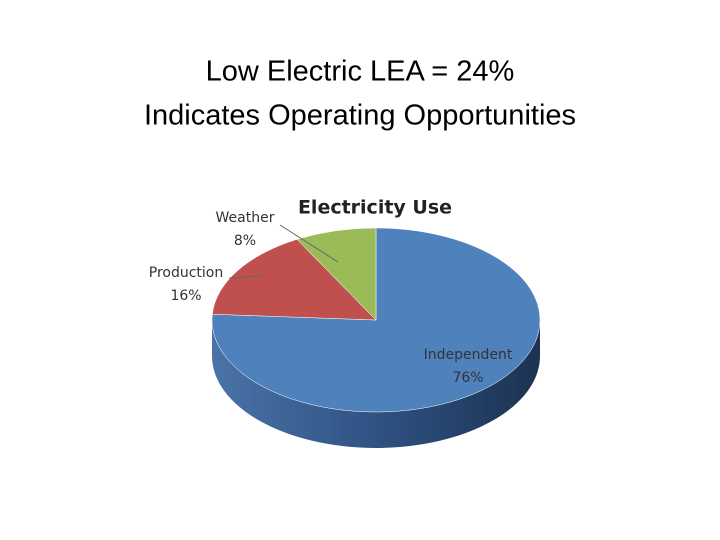 This screenshot has width=720, height=540. Describe the element at coordinates (467, 378) in the screenshot. I see `slice-value-label: 76%` at that location.